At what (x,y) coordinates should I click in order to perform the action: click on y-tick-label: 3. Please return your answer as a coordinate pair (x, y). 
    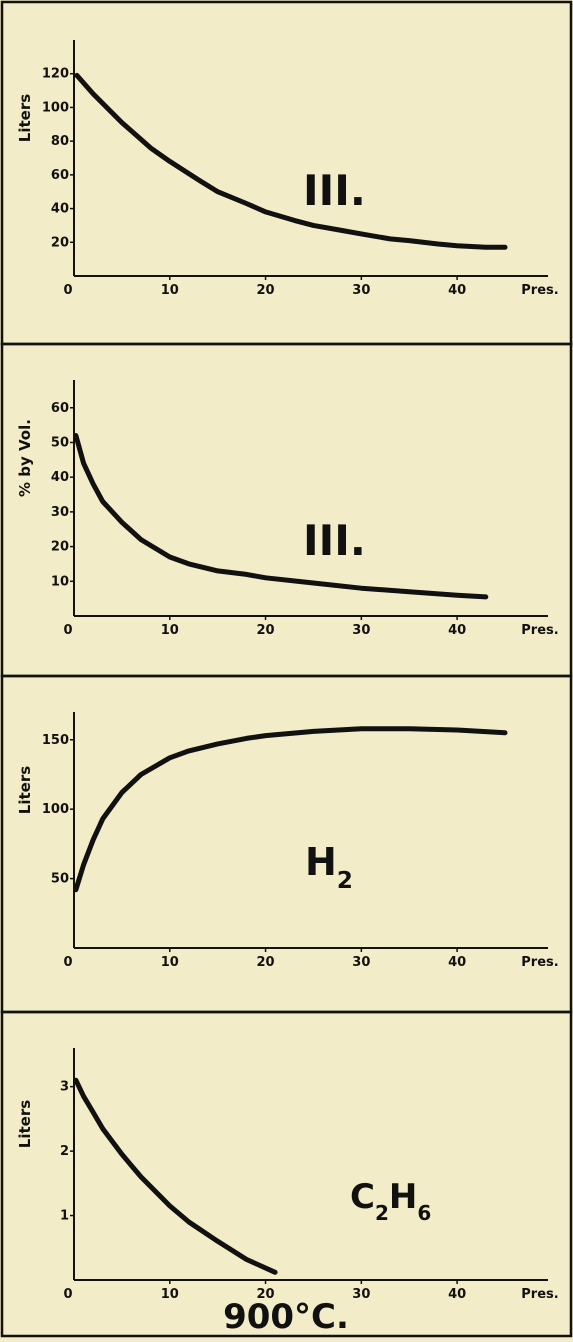
    Looking at the image, I should click on (64, 1087).